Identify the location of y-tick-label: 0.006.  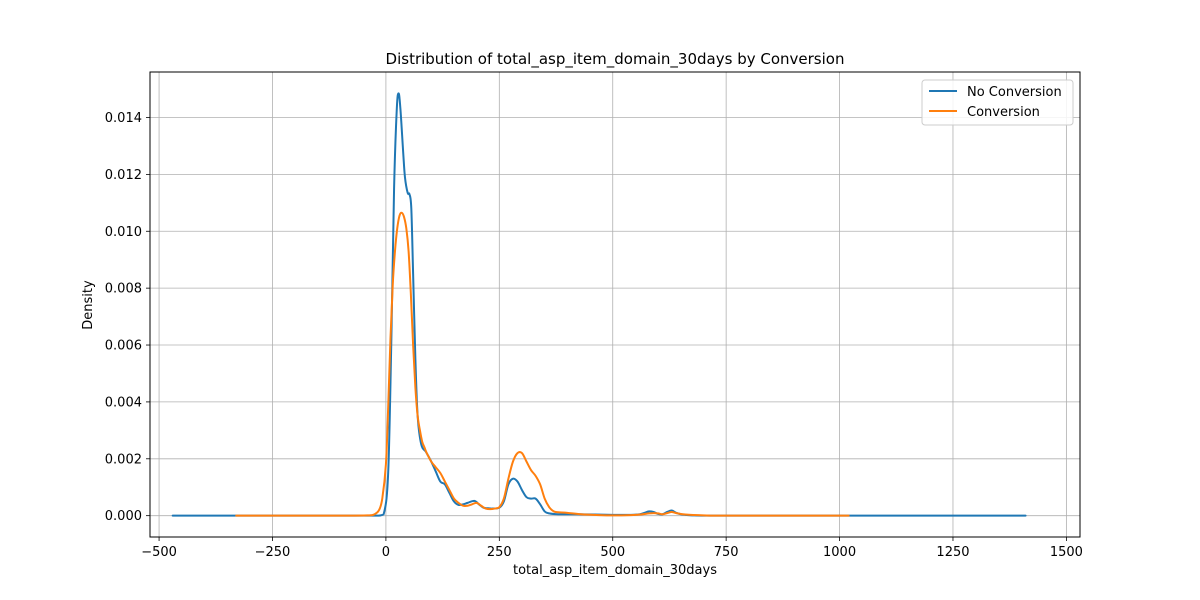
(123, 346).